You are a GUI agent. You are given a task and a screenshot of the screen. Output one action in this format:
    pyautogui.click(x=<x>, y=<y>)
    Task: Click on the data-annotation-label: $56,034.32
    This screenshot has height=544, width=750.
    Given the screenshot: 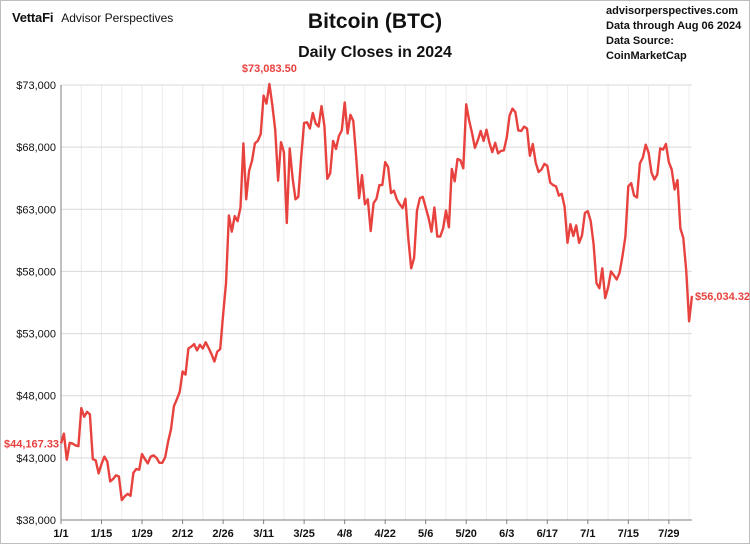 What is the action you would take?
    pyautogui.click(x=722, y=297)
    